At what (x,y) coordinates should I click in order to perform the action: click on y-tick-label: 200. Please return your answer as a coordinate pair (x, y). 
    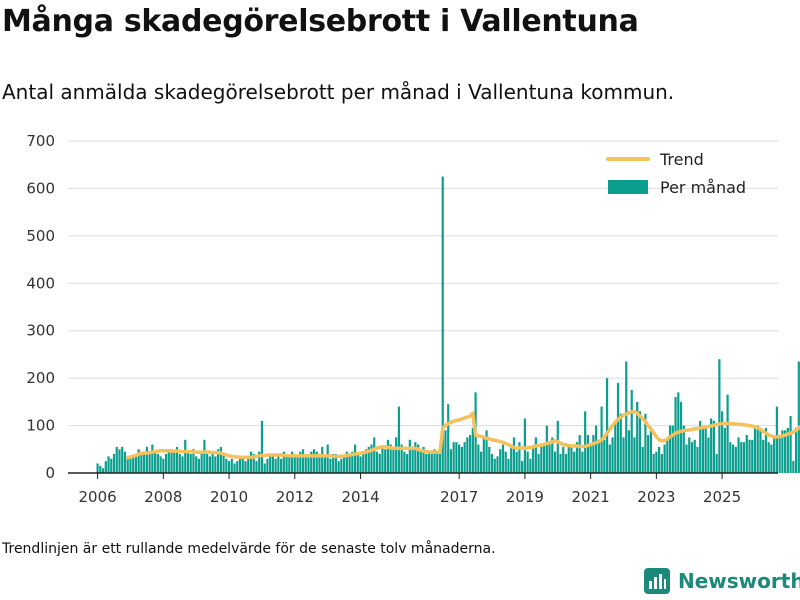
    Looking at the image, I should click on (40, 378).